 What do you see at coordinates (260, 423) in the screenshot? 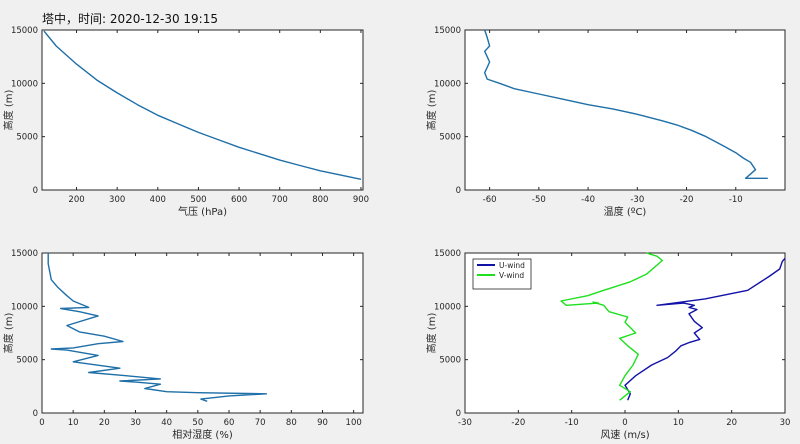
I see `x-tick-label: 70` at bounding box center [260, 423].